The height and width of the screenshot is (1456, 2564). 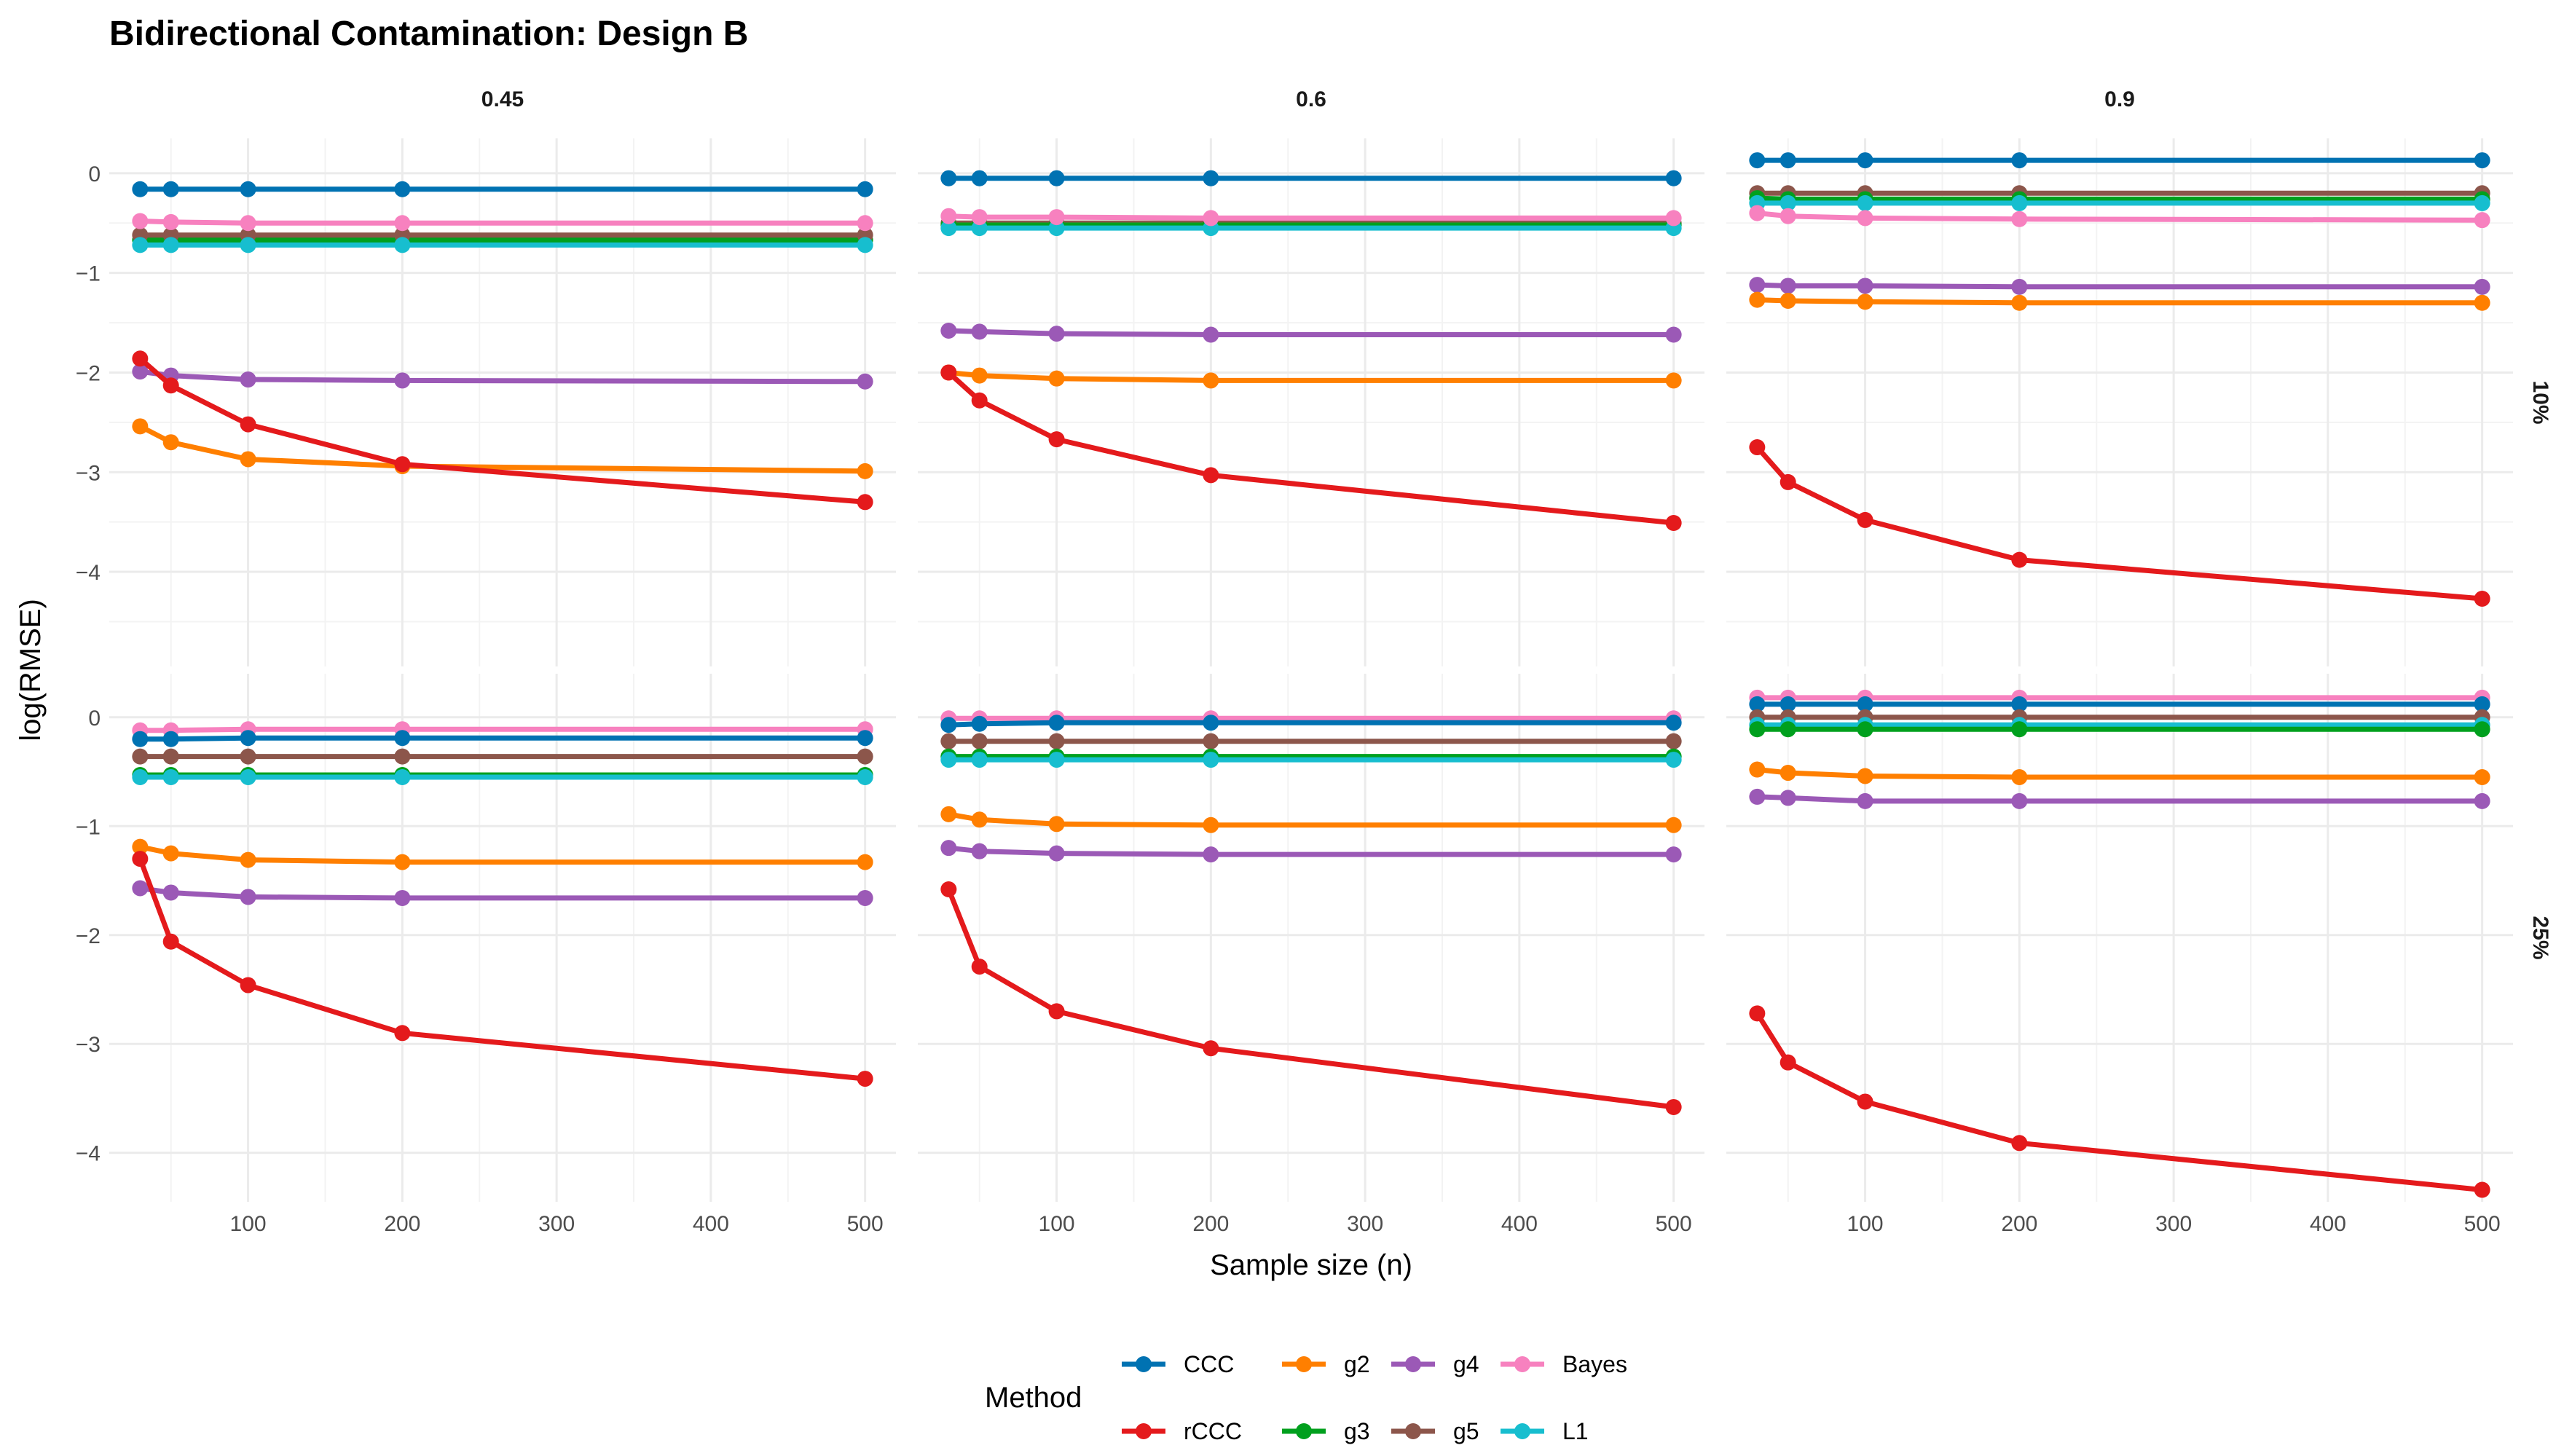 I want to click on x-tick-label: 300, so click(x=2173, y=1224).